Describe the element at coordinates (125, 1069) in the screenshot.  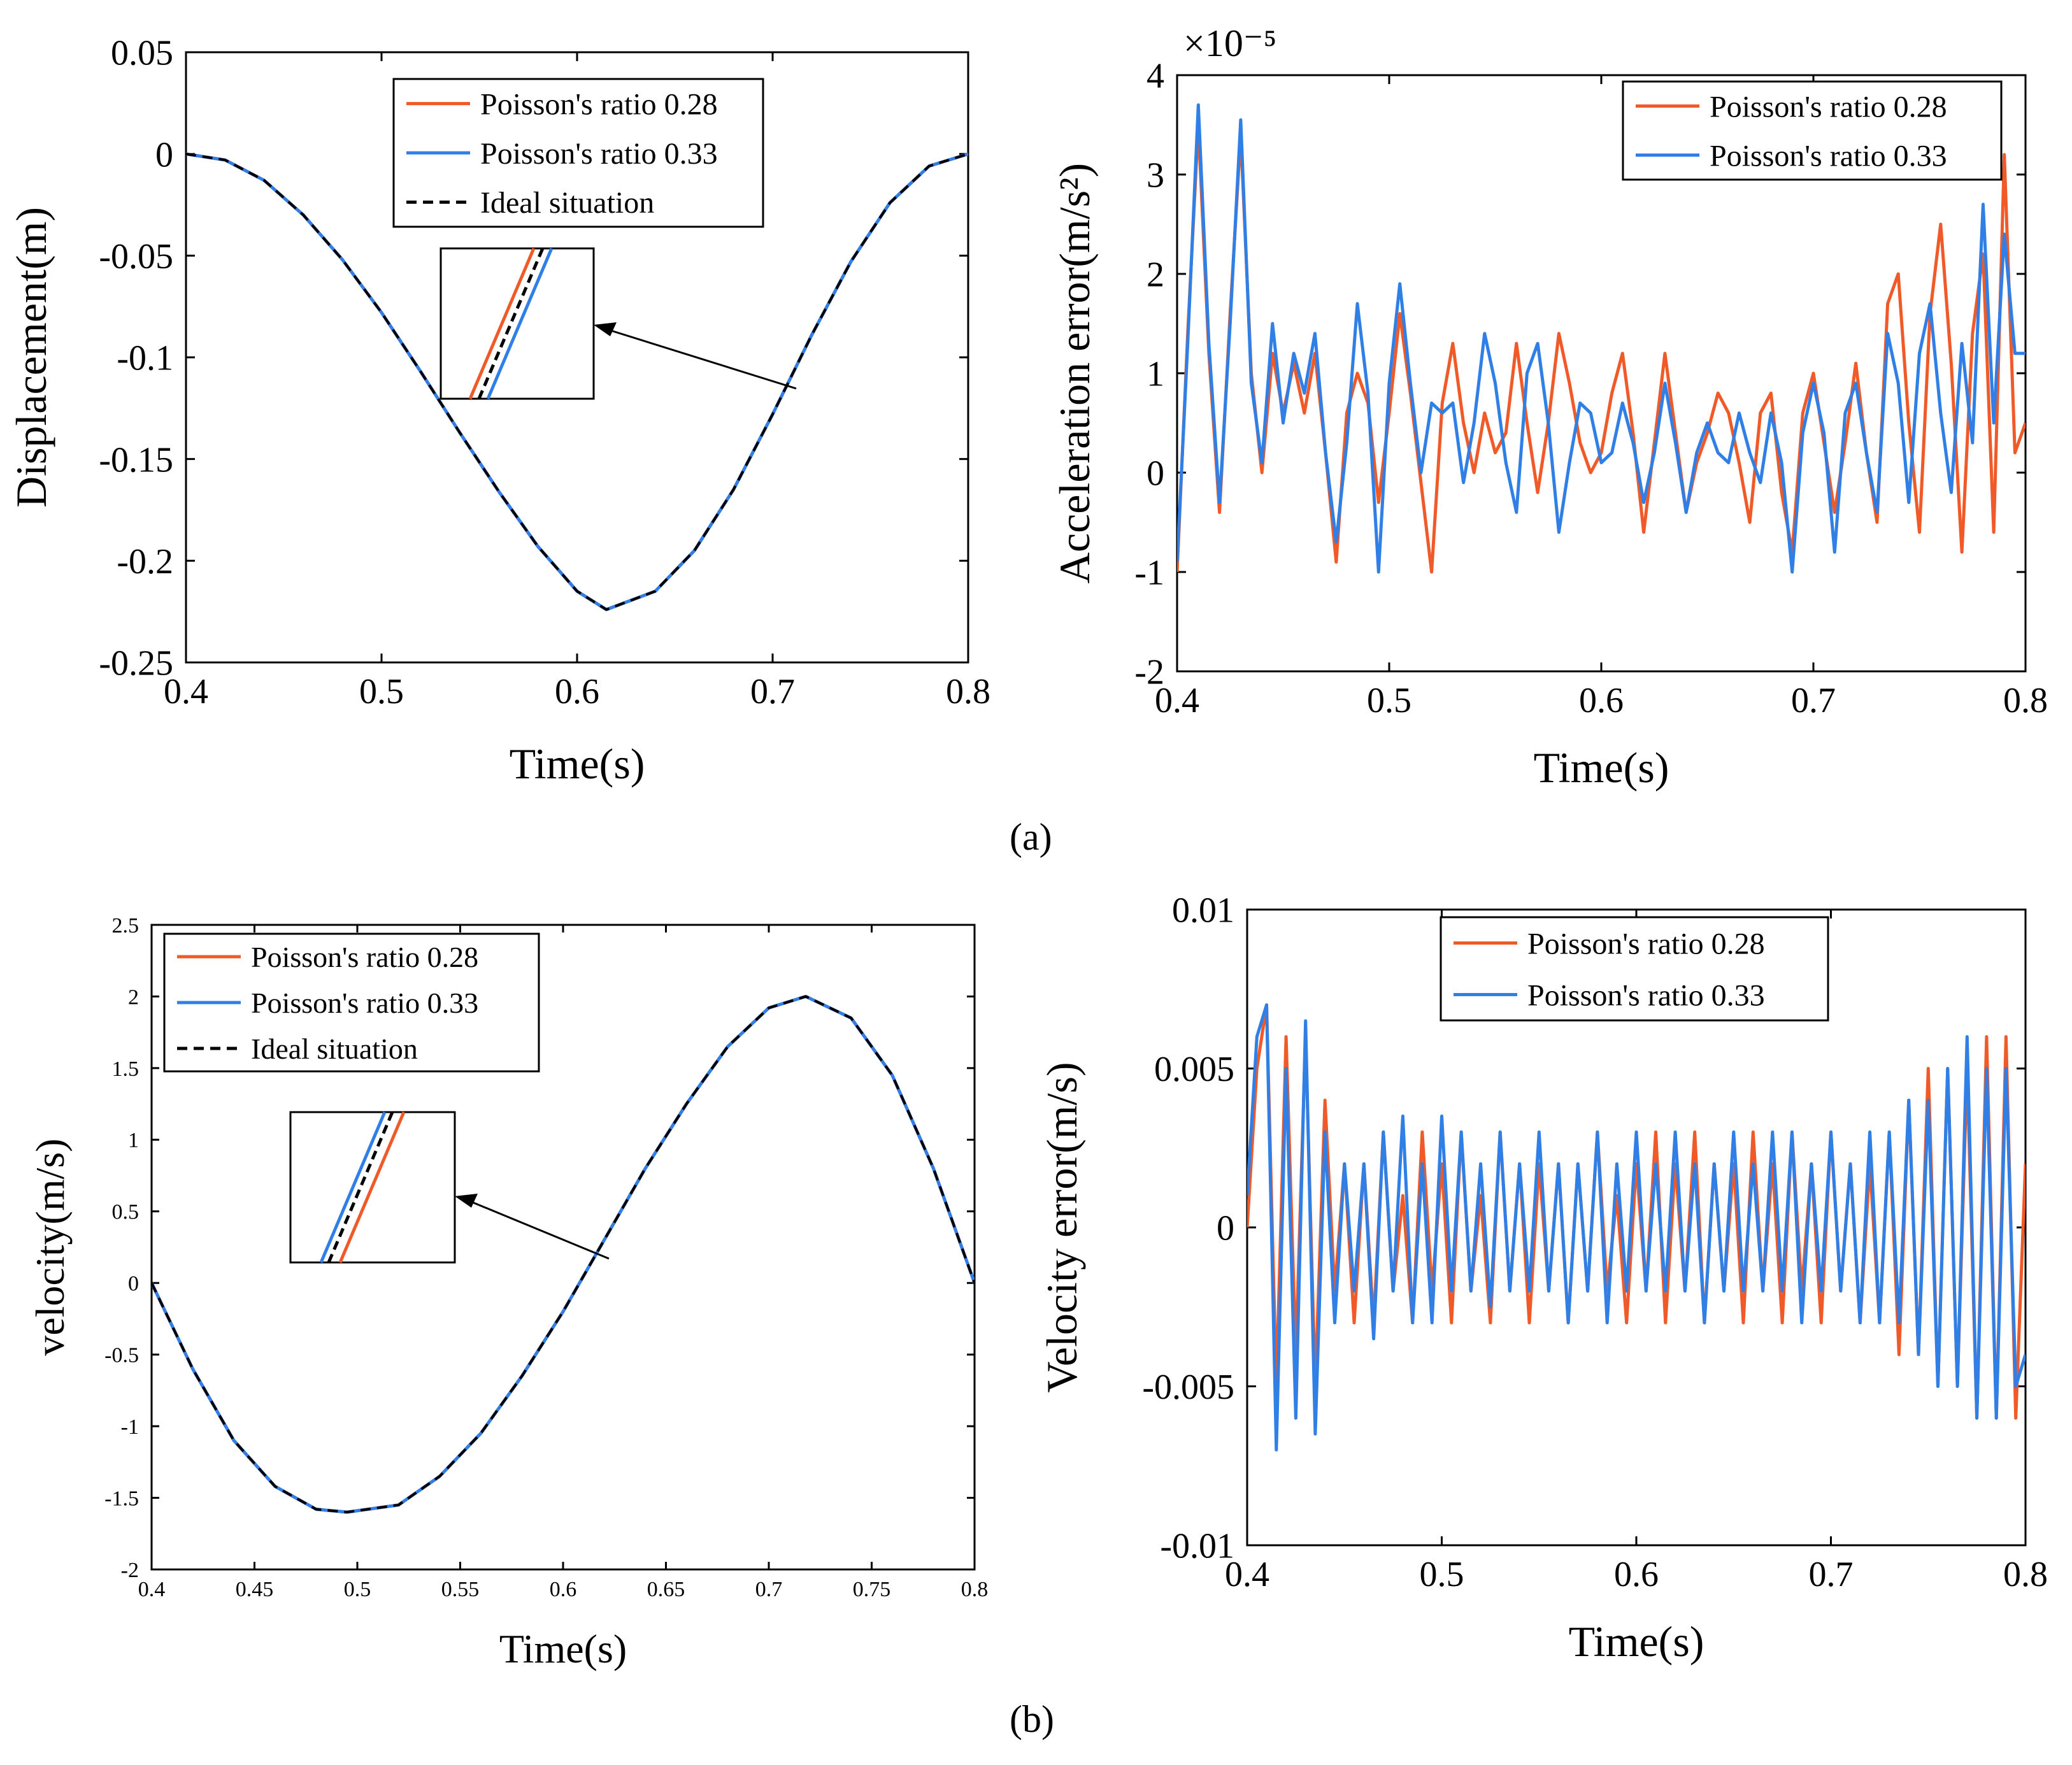
I see `y-tick-label: 1.5` at that location.